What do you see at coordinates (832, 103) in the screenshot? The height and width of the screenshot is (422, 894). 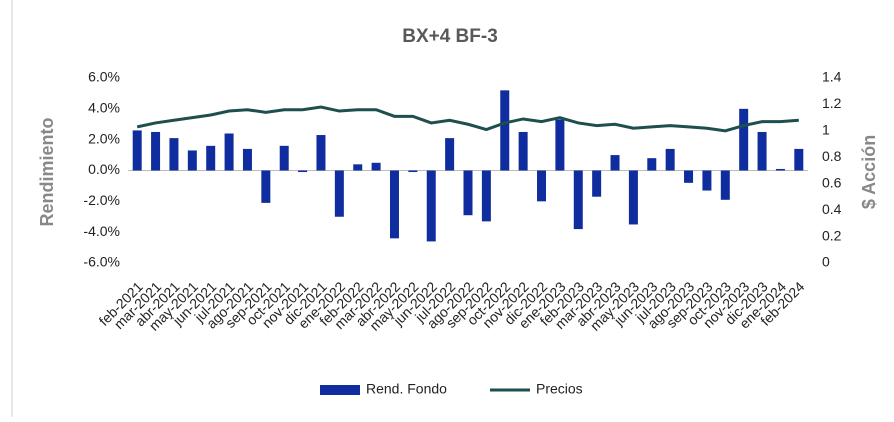 I see `y2-tick-label: 1.2` at bounding box center [832, 103].